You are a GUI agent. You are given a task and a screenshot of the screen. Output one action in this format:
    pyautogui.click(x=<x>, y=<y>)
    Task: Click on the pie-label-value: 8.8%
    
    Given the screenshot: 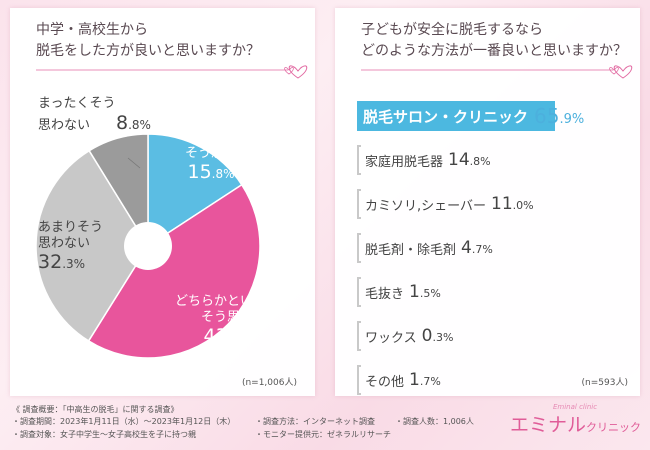 What is the action you would take?
    pyautogui.click(x=133, y=122)
    